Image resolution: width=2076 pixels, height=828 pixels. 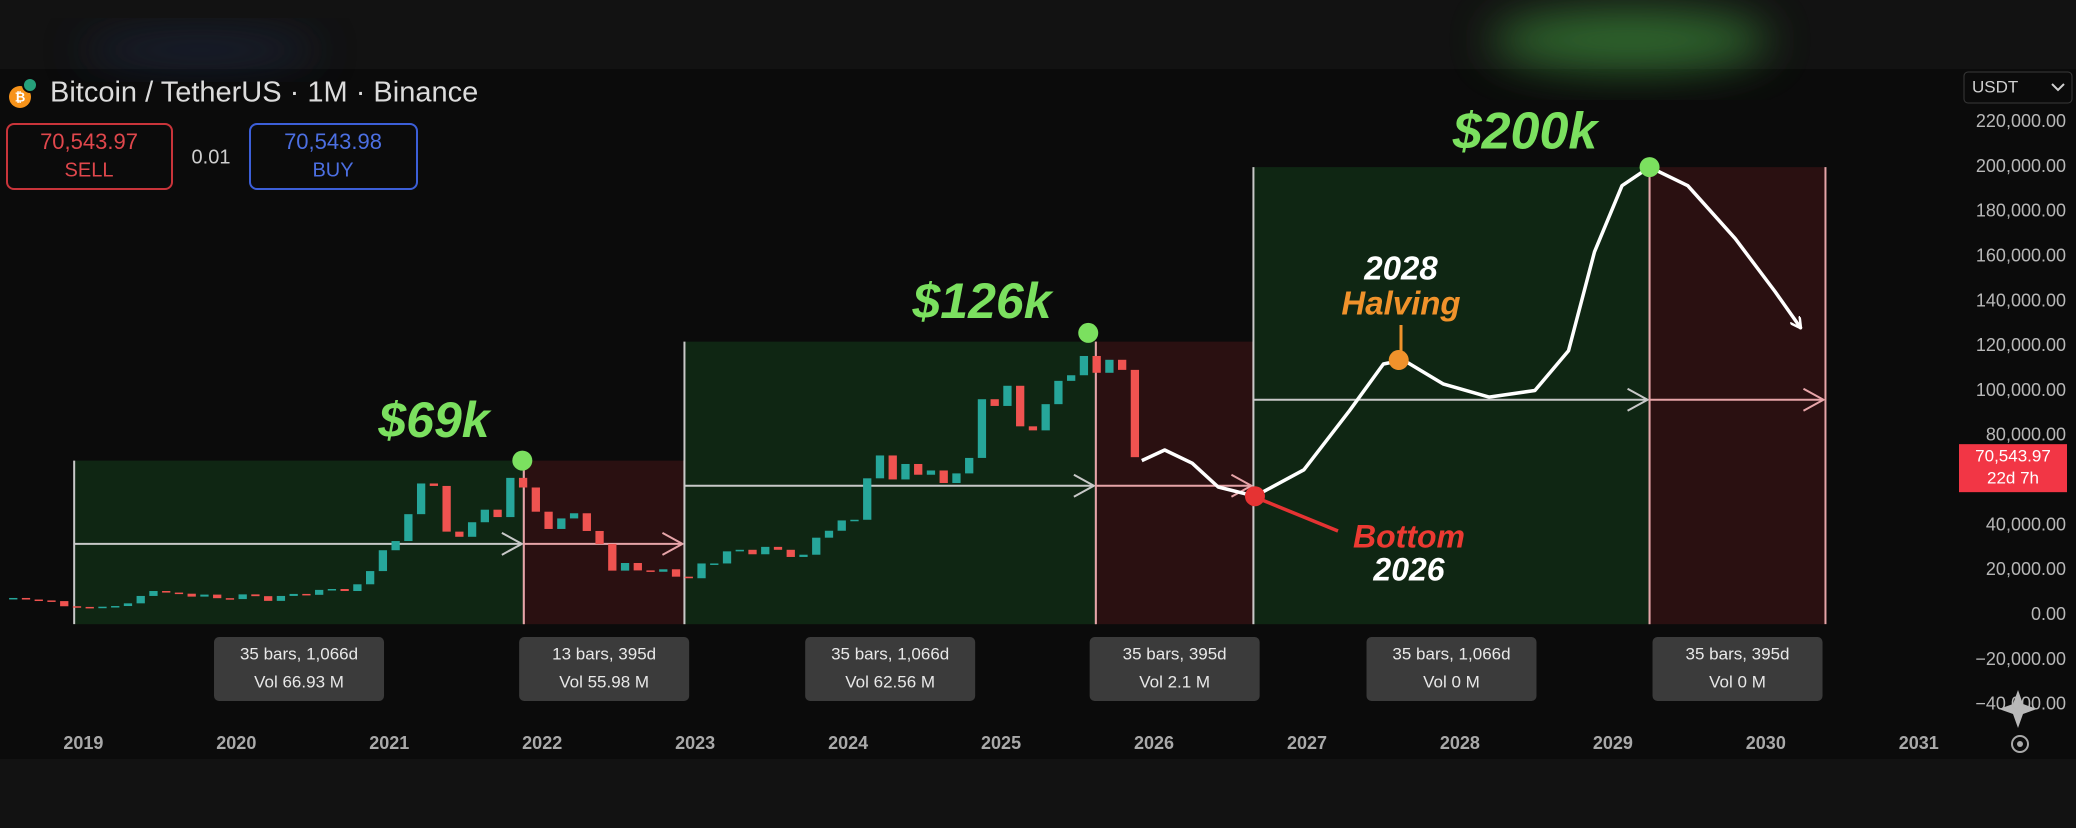 What do you see at coordinates (2048, 614) in the screenshot?
I see `y-tick-label: 0.00` at bounding box center [2048, 614].